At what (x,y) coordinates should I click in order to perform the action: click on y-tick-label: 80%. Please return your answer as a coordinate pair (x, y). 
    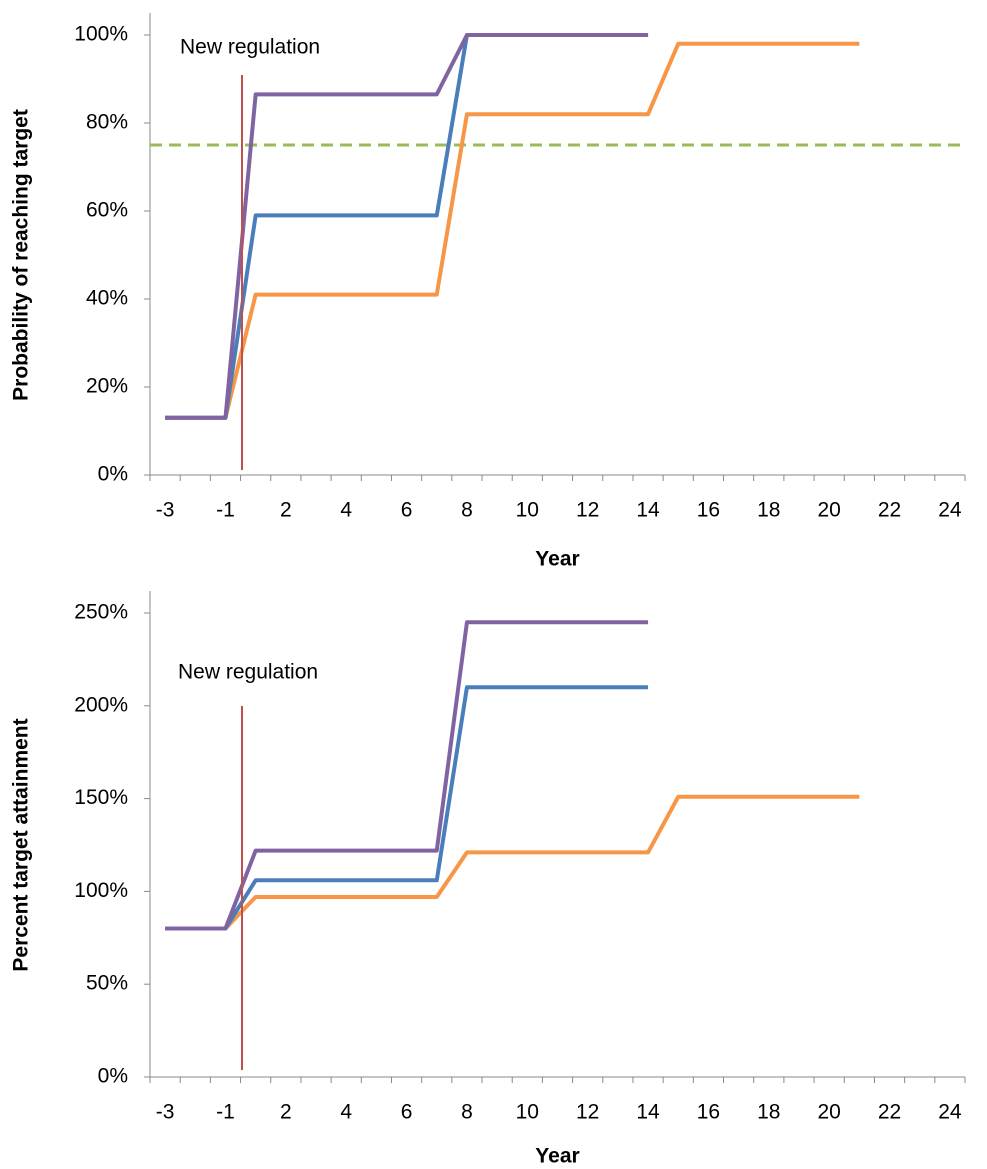
    Looking at the image, I should click on (107, 122).